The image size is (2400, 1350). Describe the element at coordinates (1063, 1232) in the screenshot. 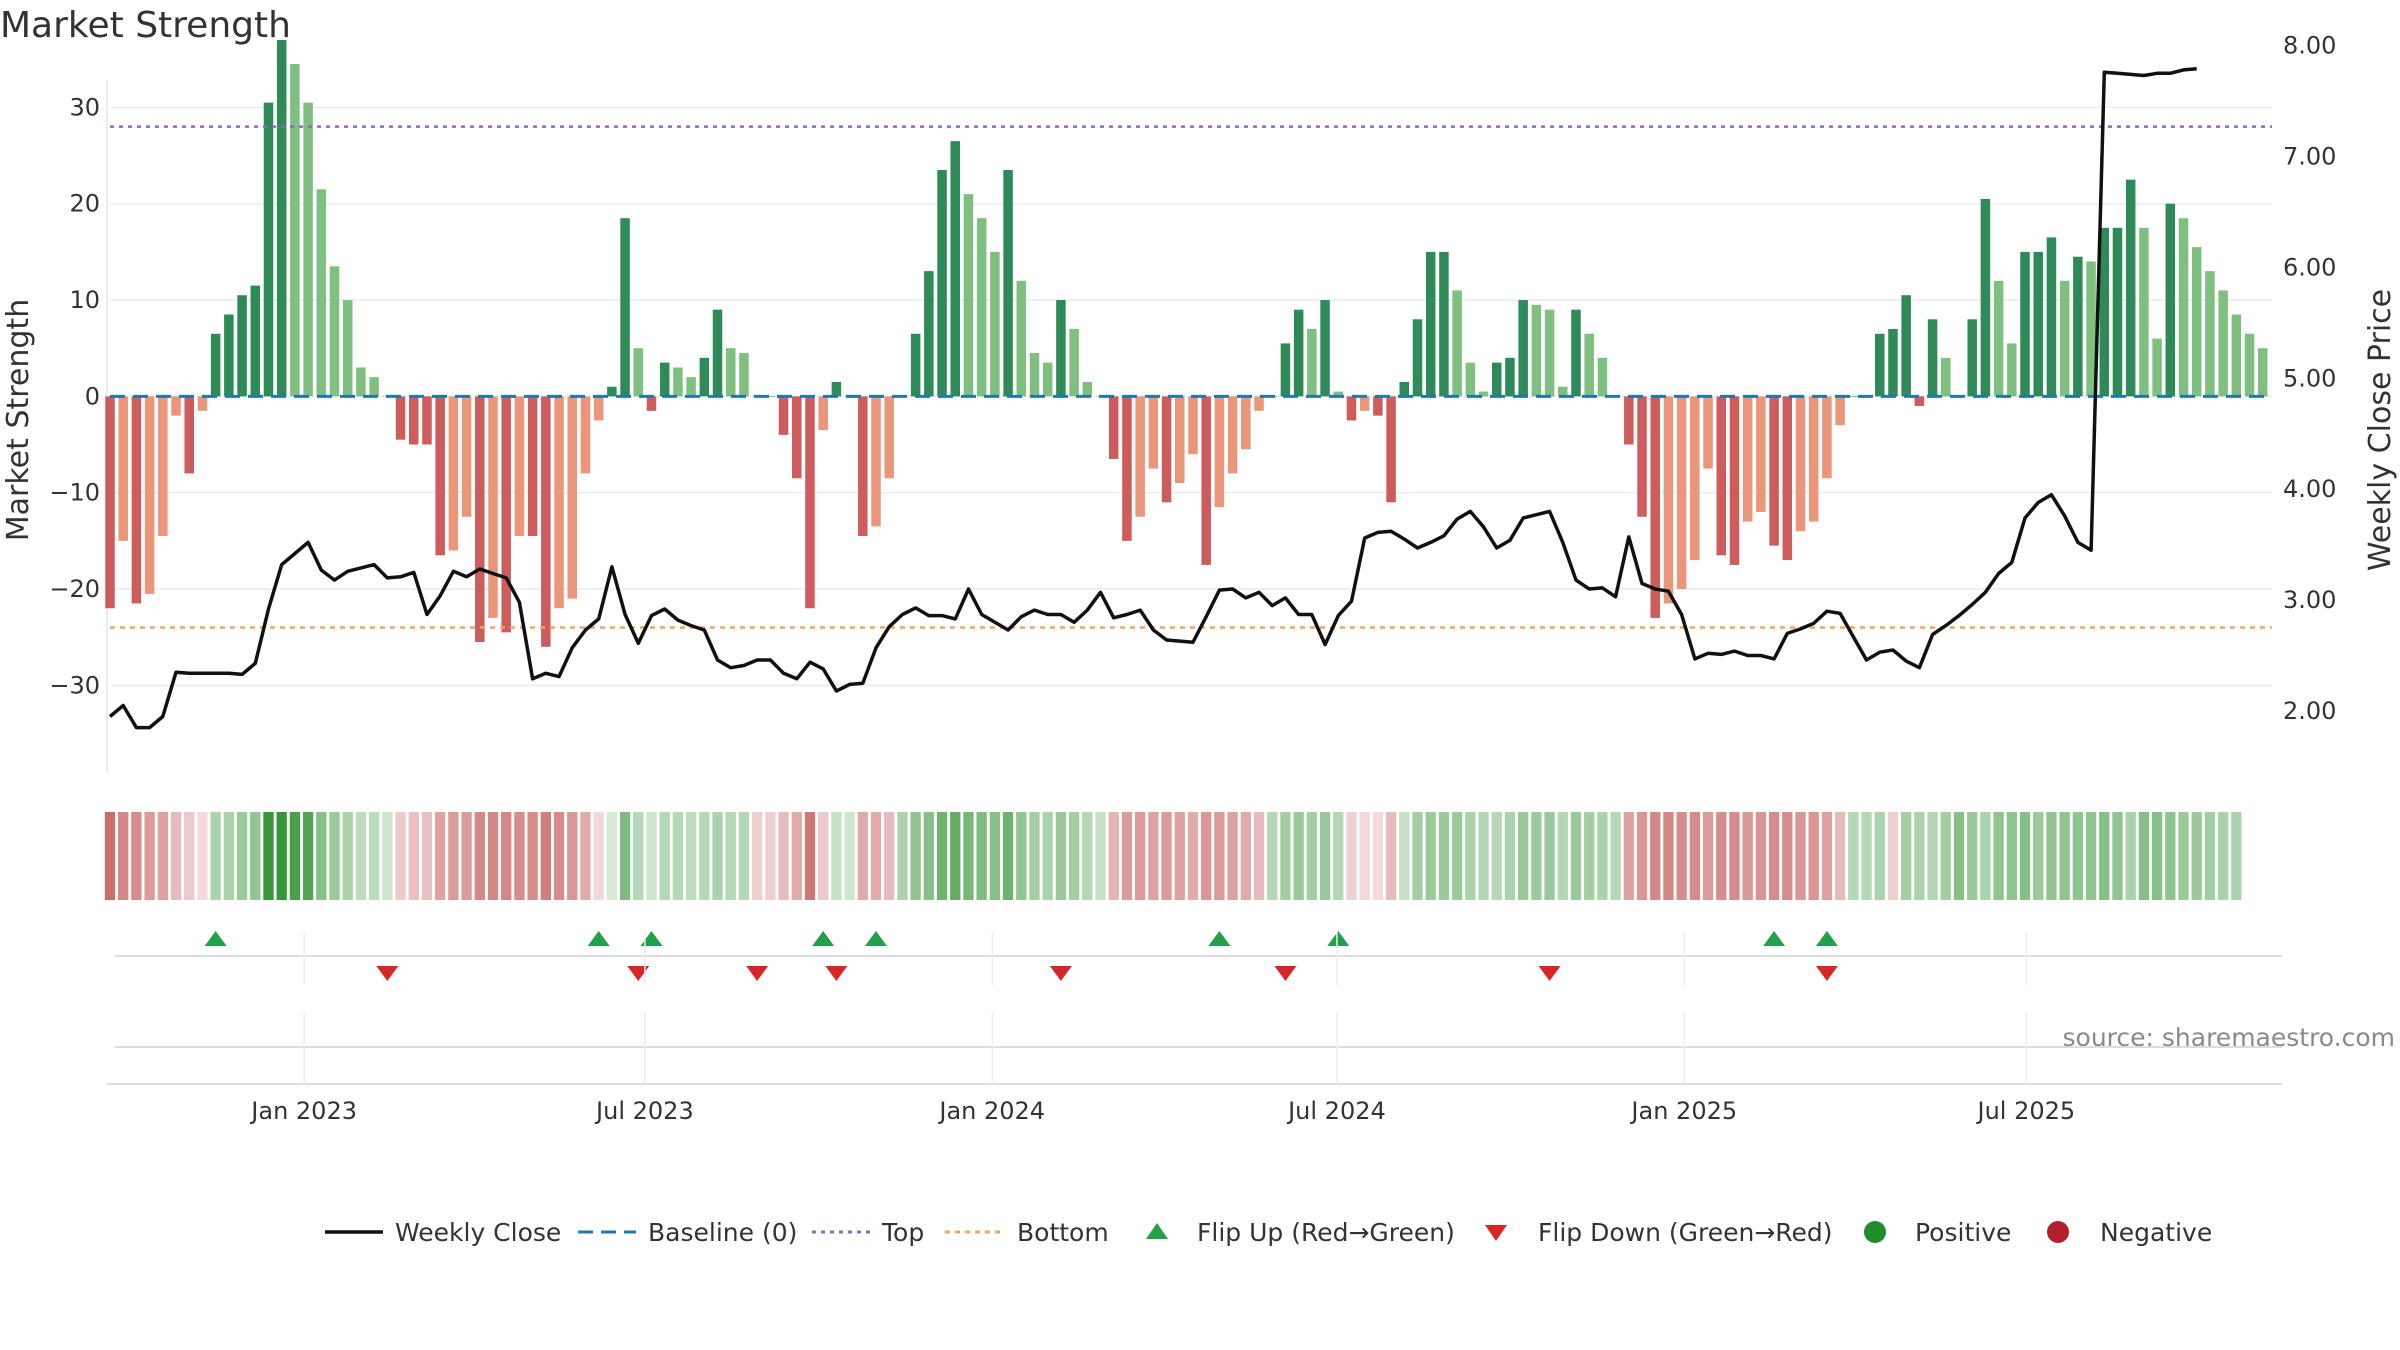

I see `legend-label: Bottom` at that location.